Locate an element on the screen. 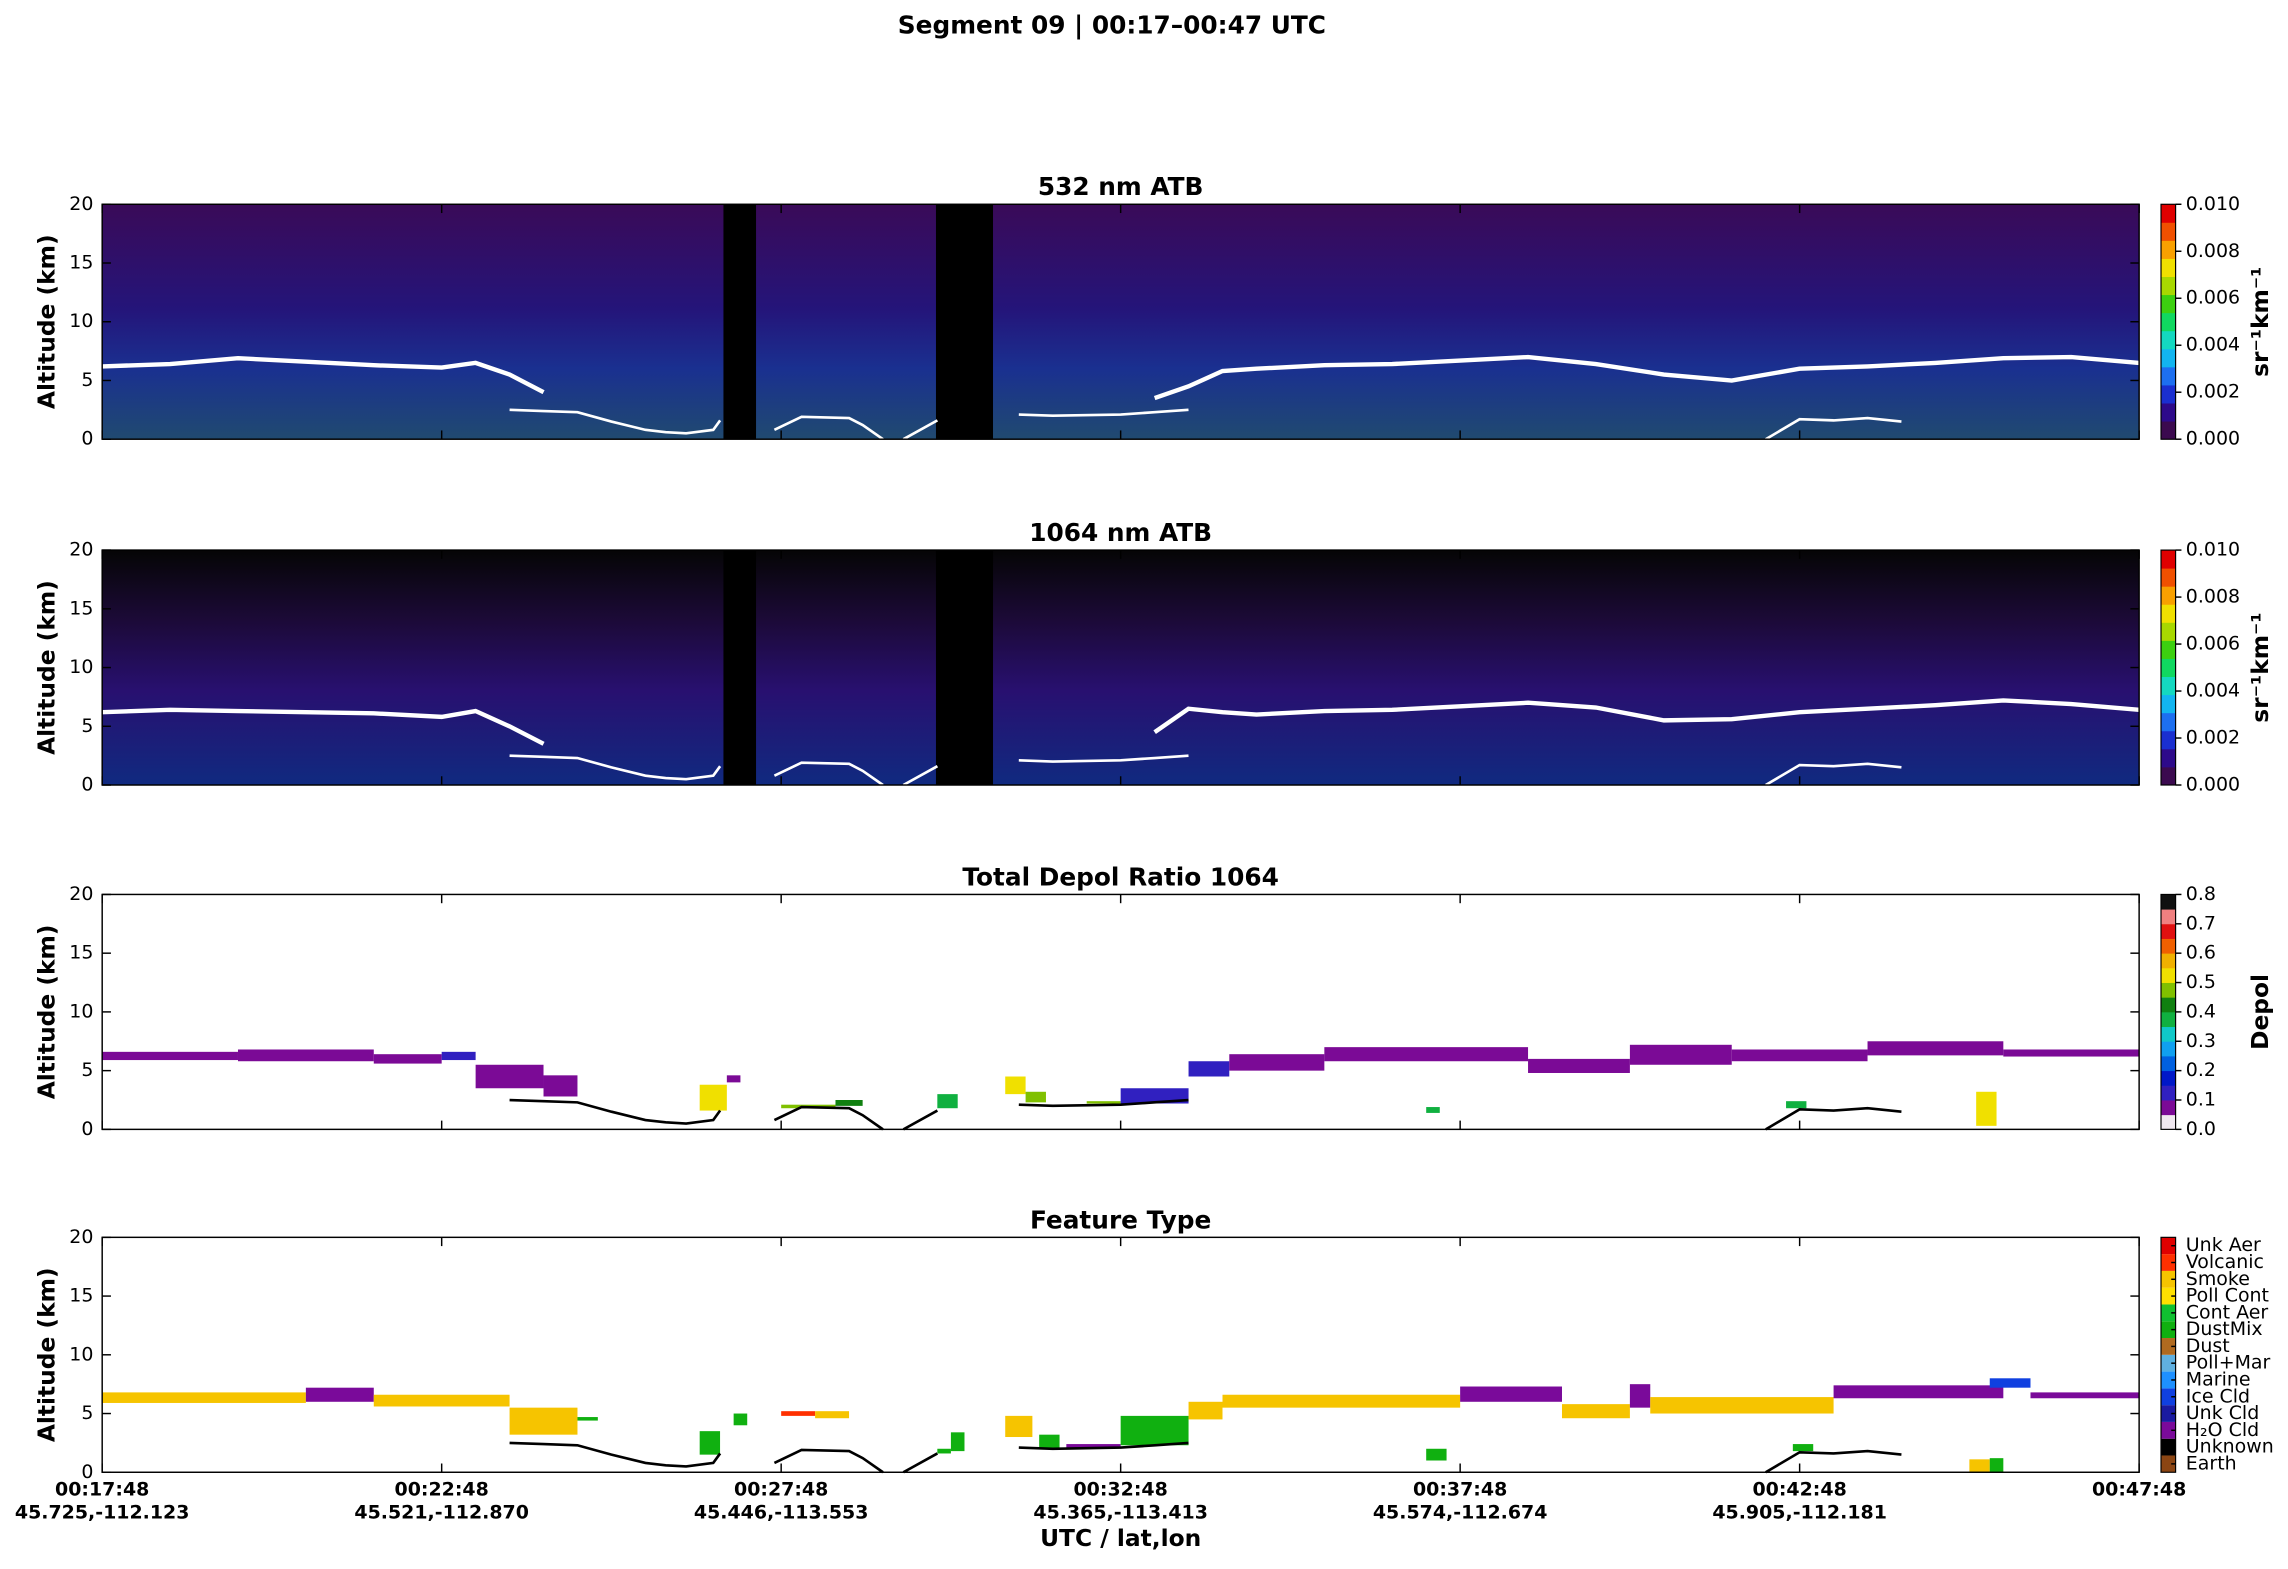 The width and height of the screenshot is (2288, 1569). x-tick-label: 00:47:48 is located at coordinates (2139, 1489).